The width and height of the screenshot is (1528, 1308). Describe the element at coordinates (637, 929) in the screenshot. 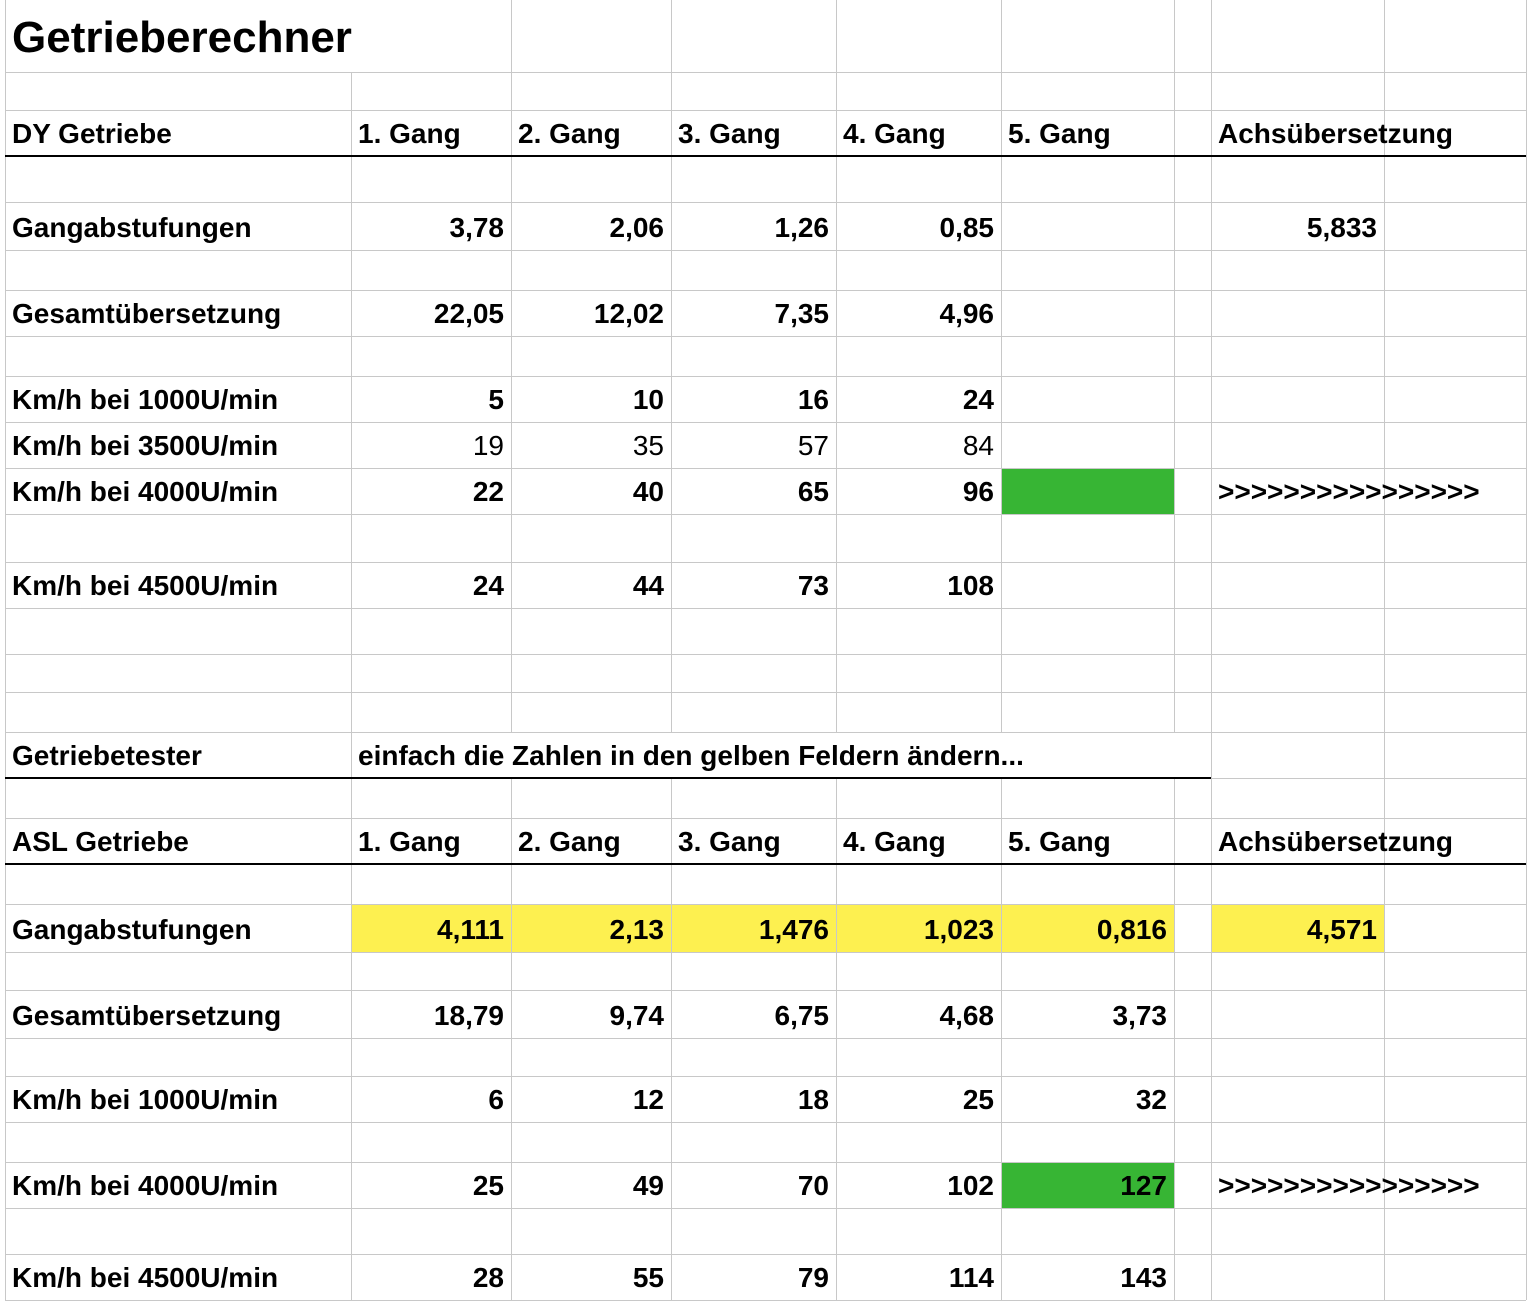

I see `input-cell: 2,13` at that location.